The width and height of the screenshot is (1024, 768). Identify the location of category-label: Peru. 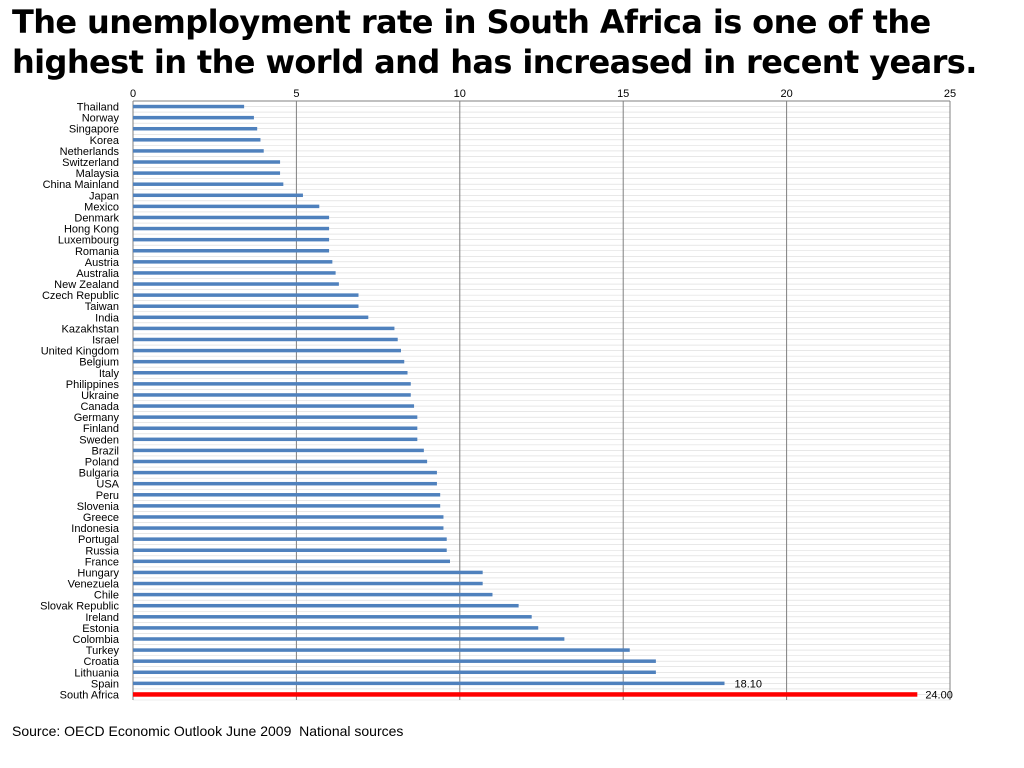
(107, 496).